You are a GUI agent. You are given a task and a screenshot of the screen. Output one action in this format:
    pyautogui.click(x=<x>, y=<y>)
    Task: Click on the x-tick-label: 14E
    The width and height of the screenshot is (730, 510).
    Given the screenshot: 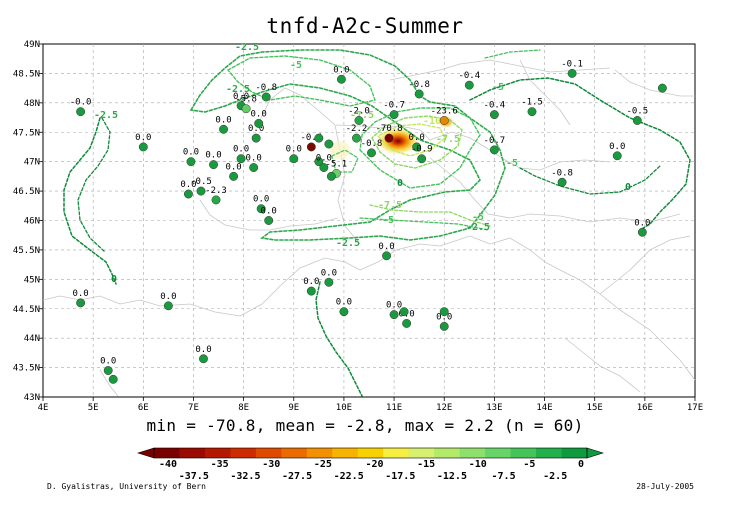 What is the action you would take?
    pyautogui.click(x=544, y=408)
    